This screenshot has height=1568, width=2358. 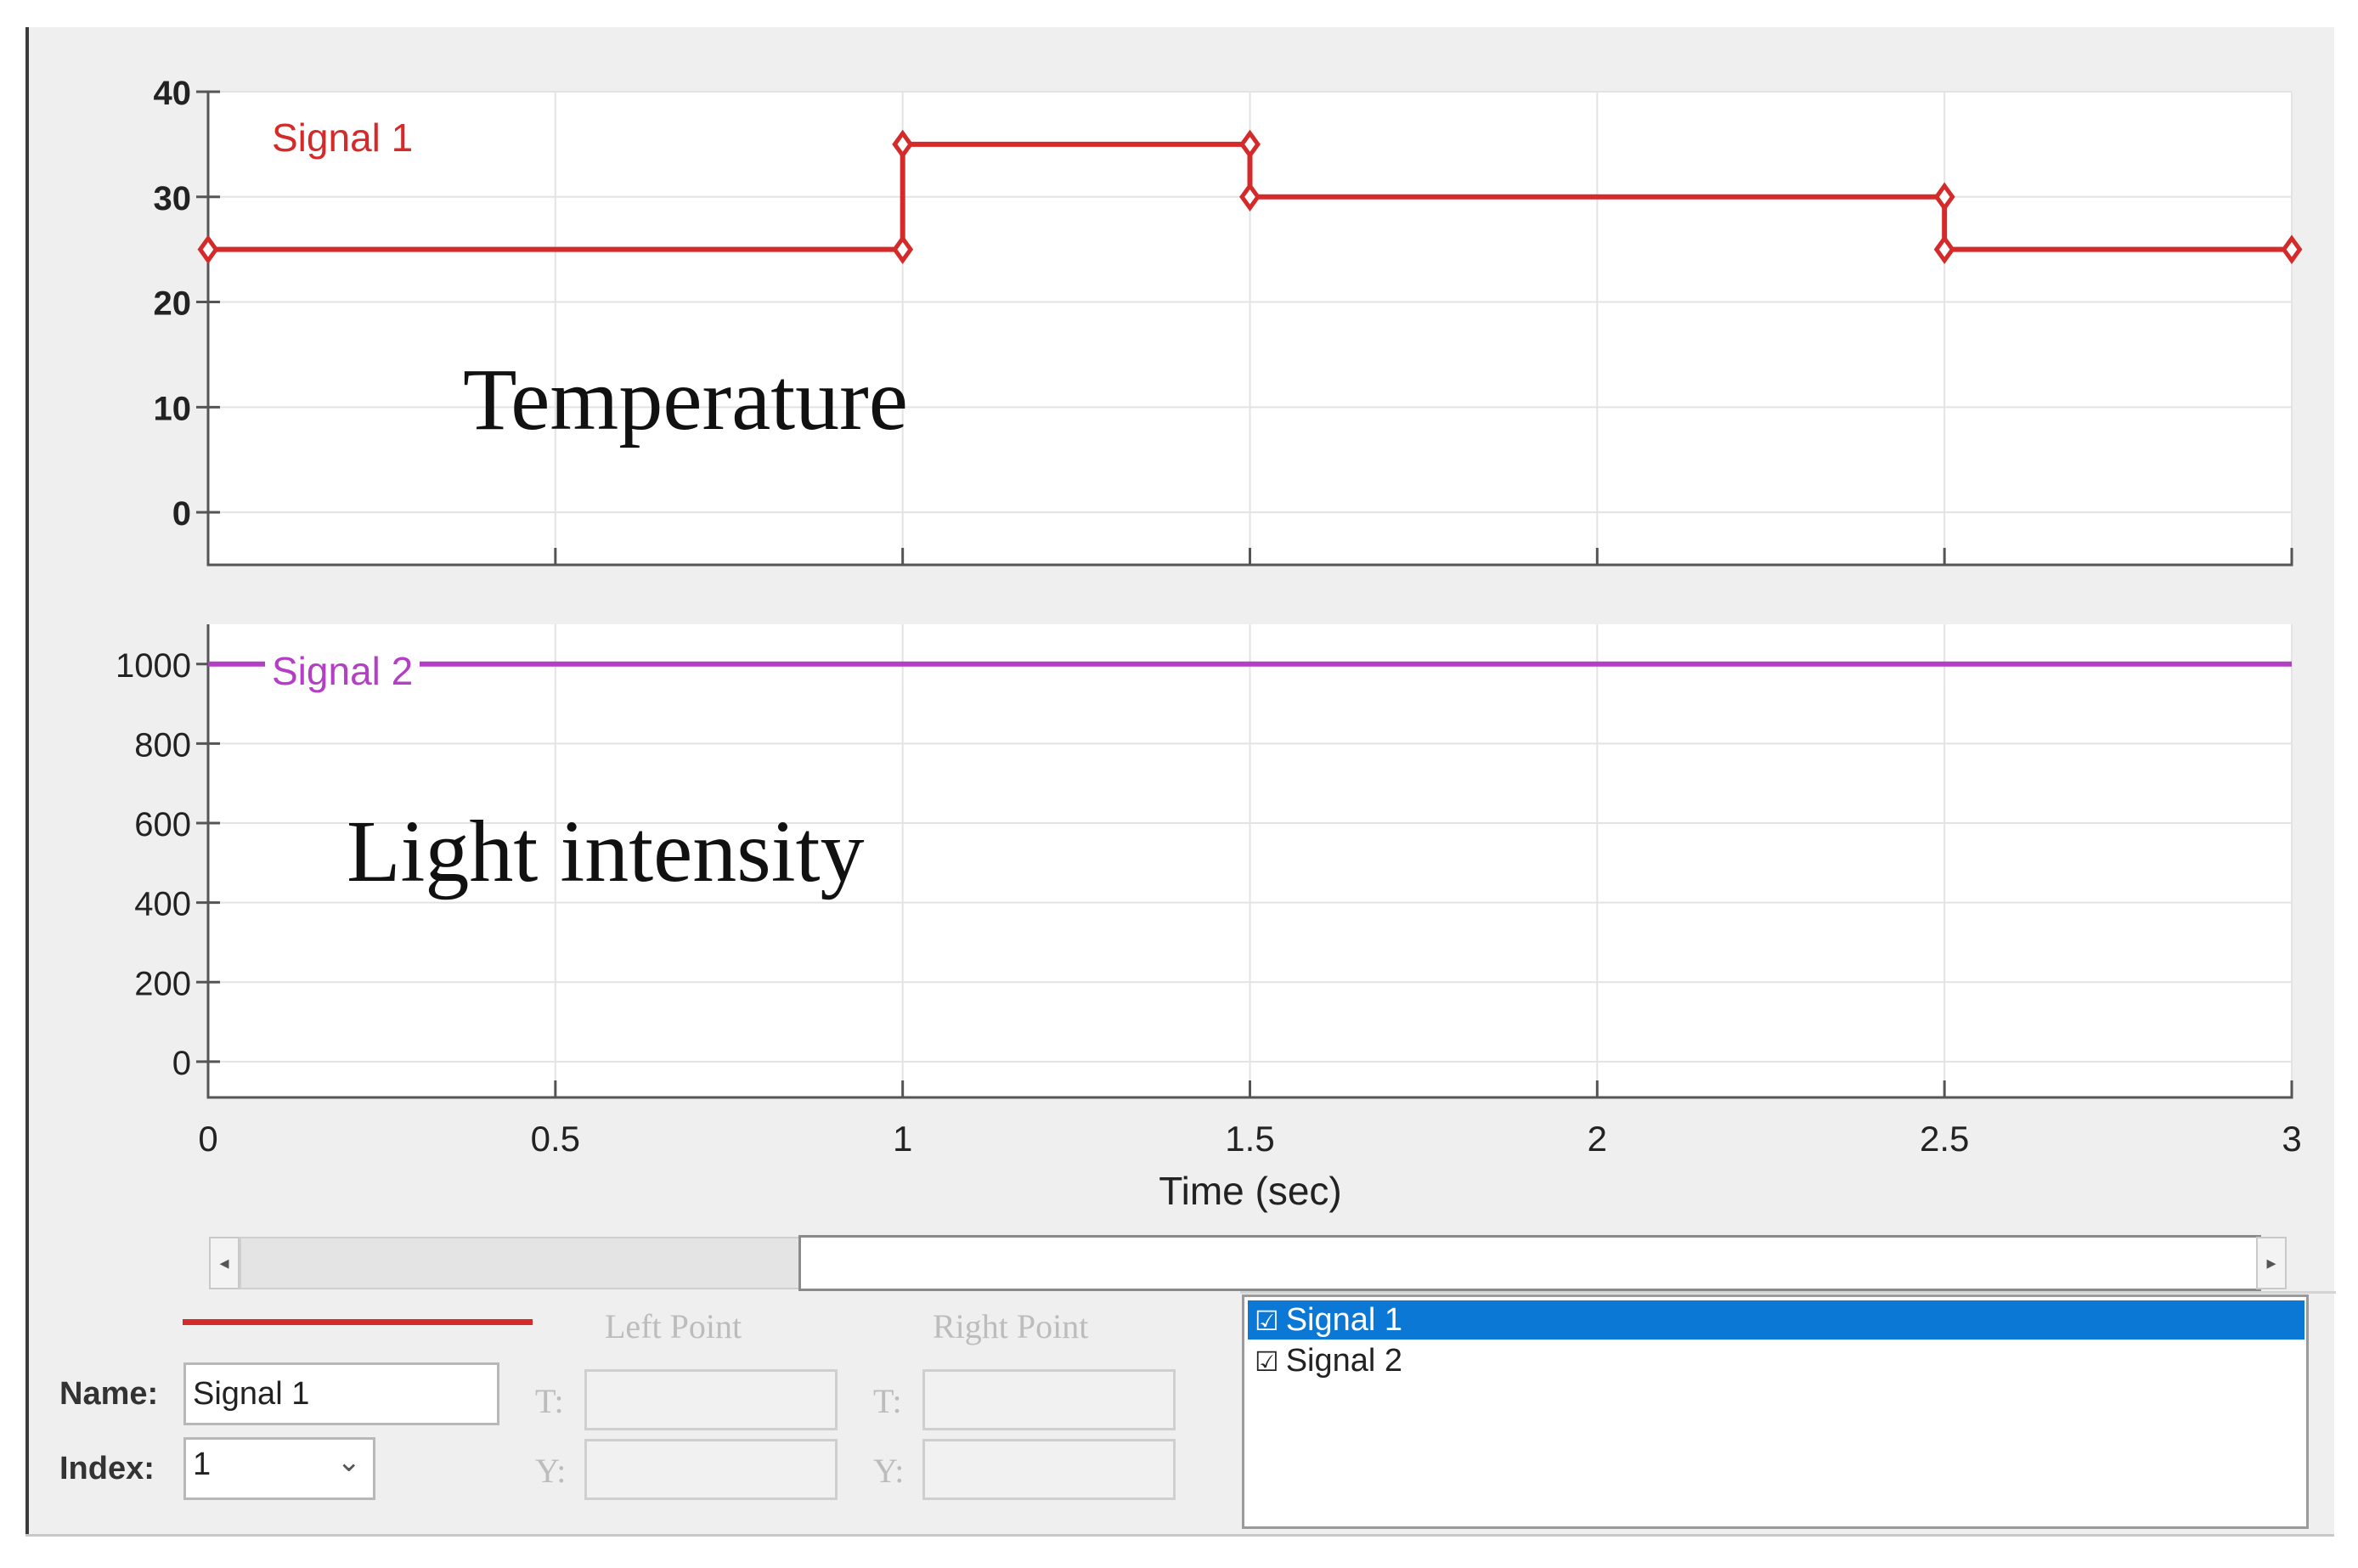 I want to click on scroll-thumb, so click(x=1530, y=1263).